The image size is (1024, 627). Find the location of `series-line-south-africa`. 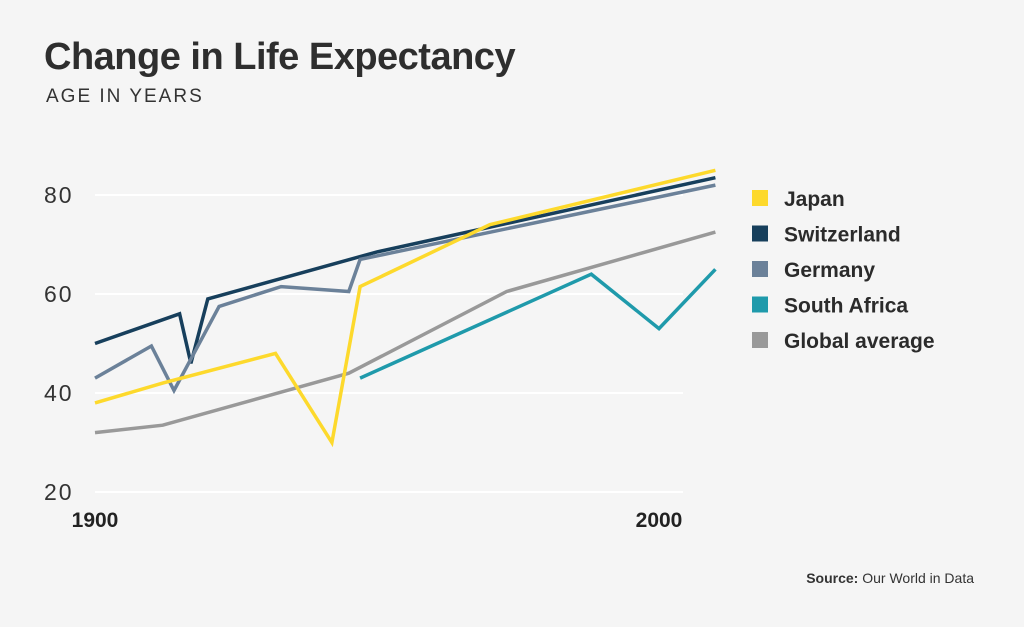

series-line-south-africa is located at coordinates (538, 324).